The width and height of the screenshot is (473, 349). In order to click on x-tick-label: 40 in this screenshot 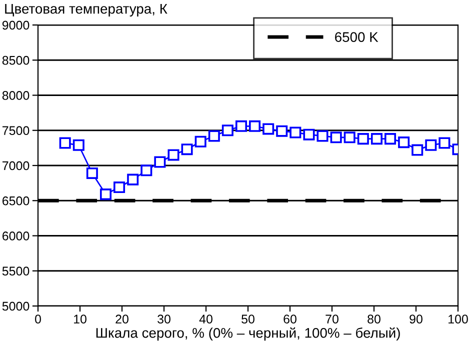, I will do `click(205, 319)`.